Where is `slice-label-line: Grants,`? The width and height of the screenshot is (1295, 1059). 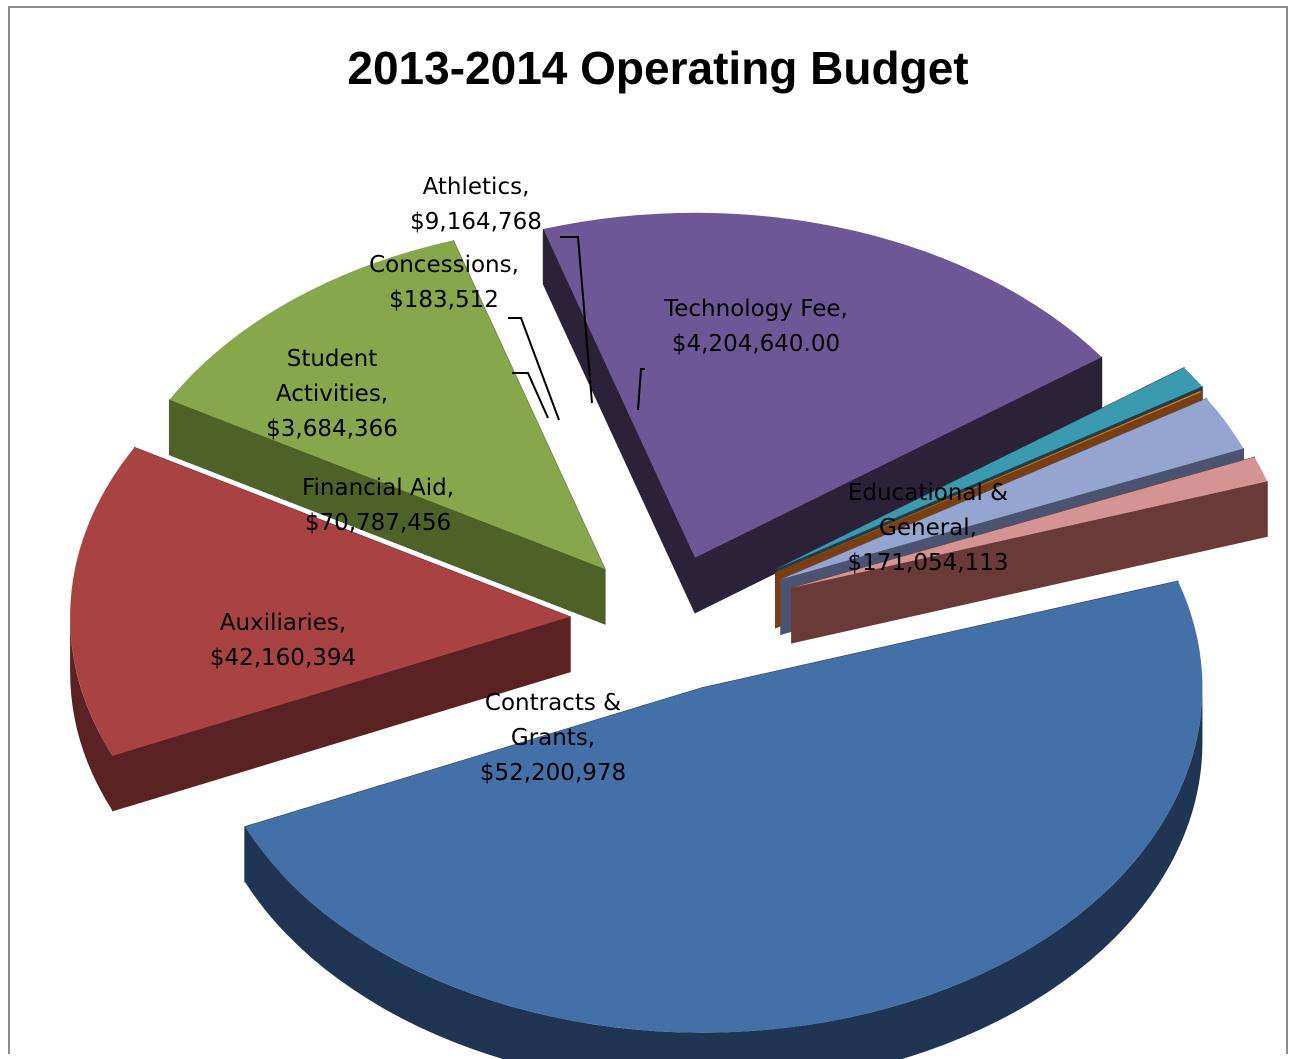 slice-label-line: Grants, is located at coordinates (553, 738).